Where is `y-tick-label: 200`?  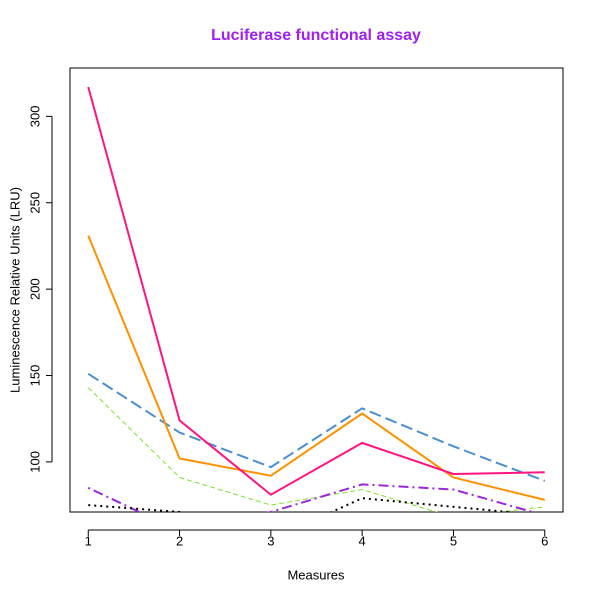
y-tick-label: 200 is located at coordinates (34, 289).